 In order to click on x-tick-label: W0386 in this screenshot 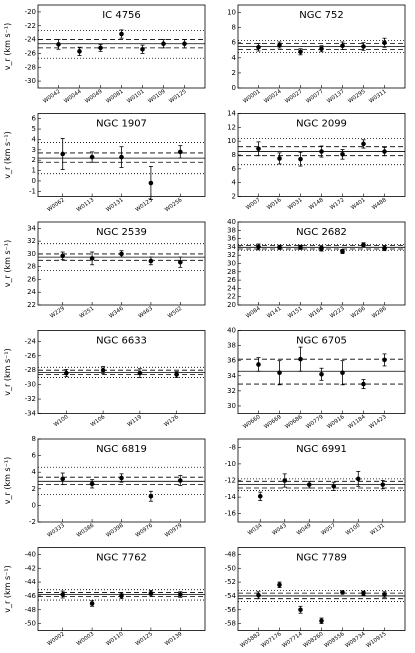, I will do `click(86, 530)`.